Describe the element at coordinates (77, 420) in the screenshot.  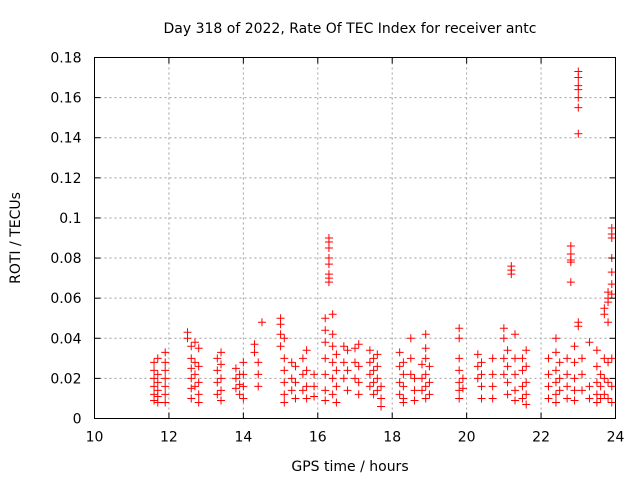
I see `y-tick-label: 0` at that location.